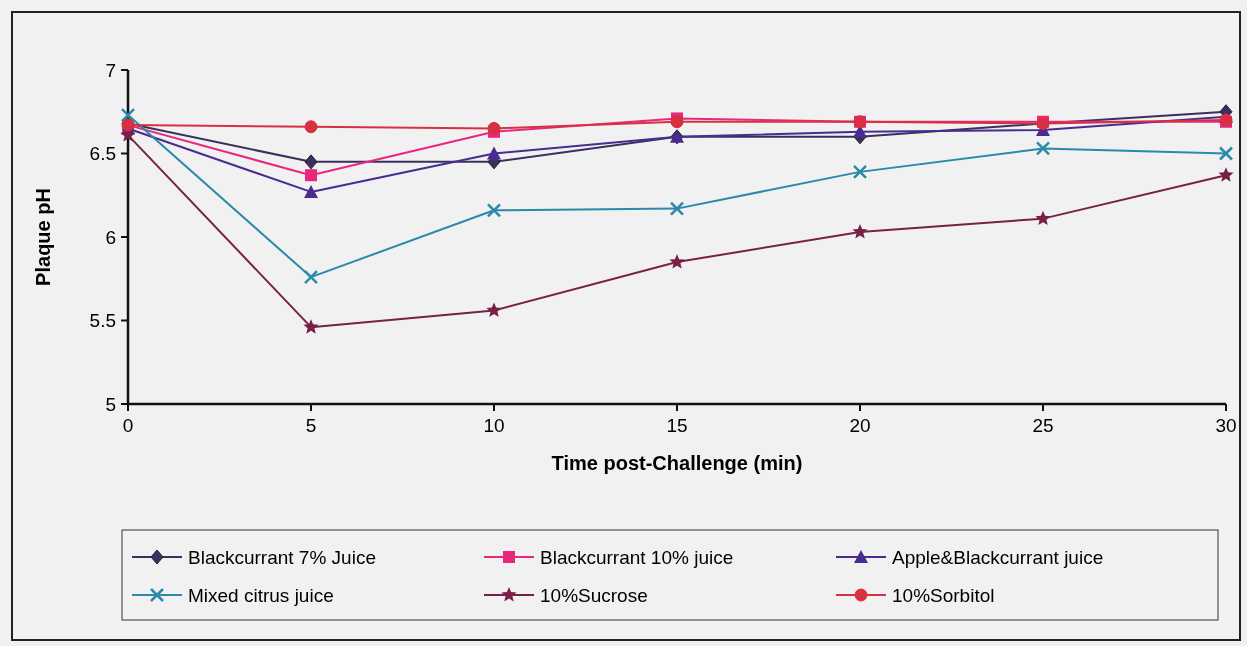 Image resolution: width=1247 pixels, height=646 pixels. I want to click on x-tick-label: 15, so click(677, 425).